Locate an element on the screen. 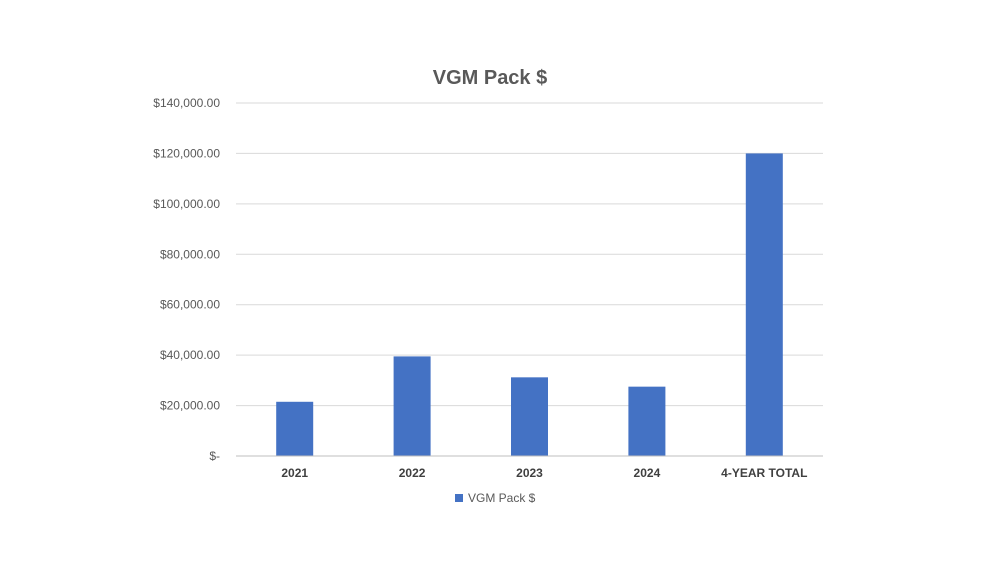  x-tick-label: 4-YEAR TOTAL is located at coordinates (764, 473).